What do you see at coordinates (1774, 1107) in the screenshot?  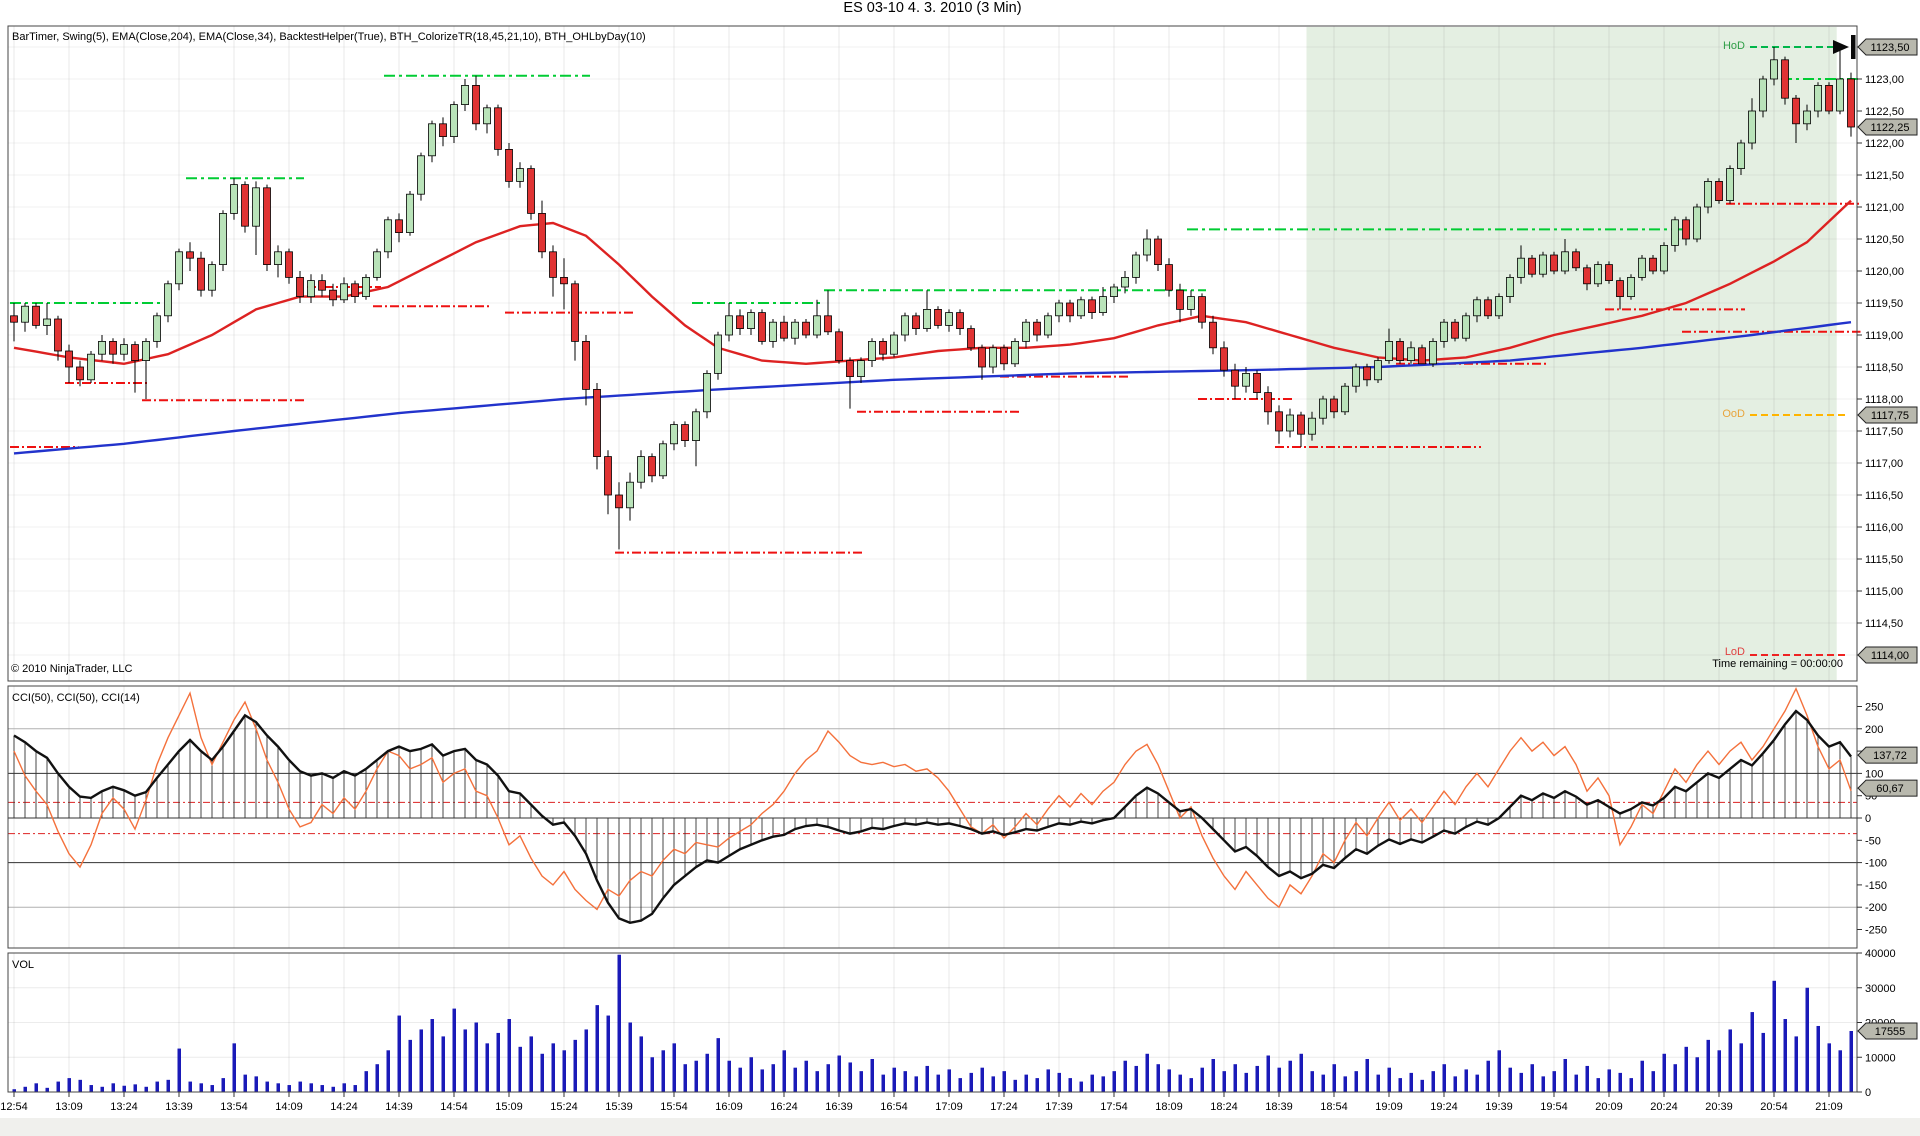 I see `time-axis-label: 20:54` at bounding box center [1774, 1107].